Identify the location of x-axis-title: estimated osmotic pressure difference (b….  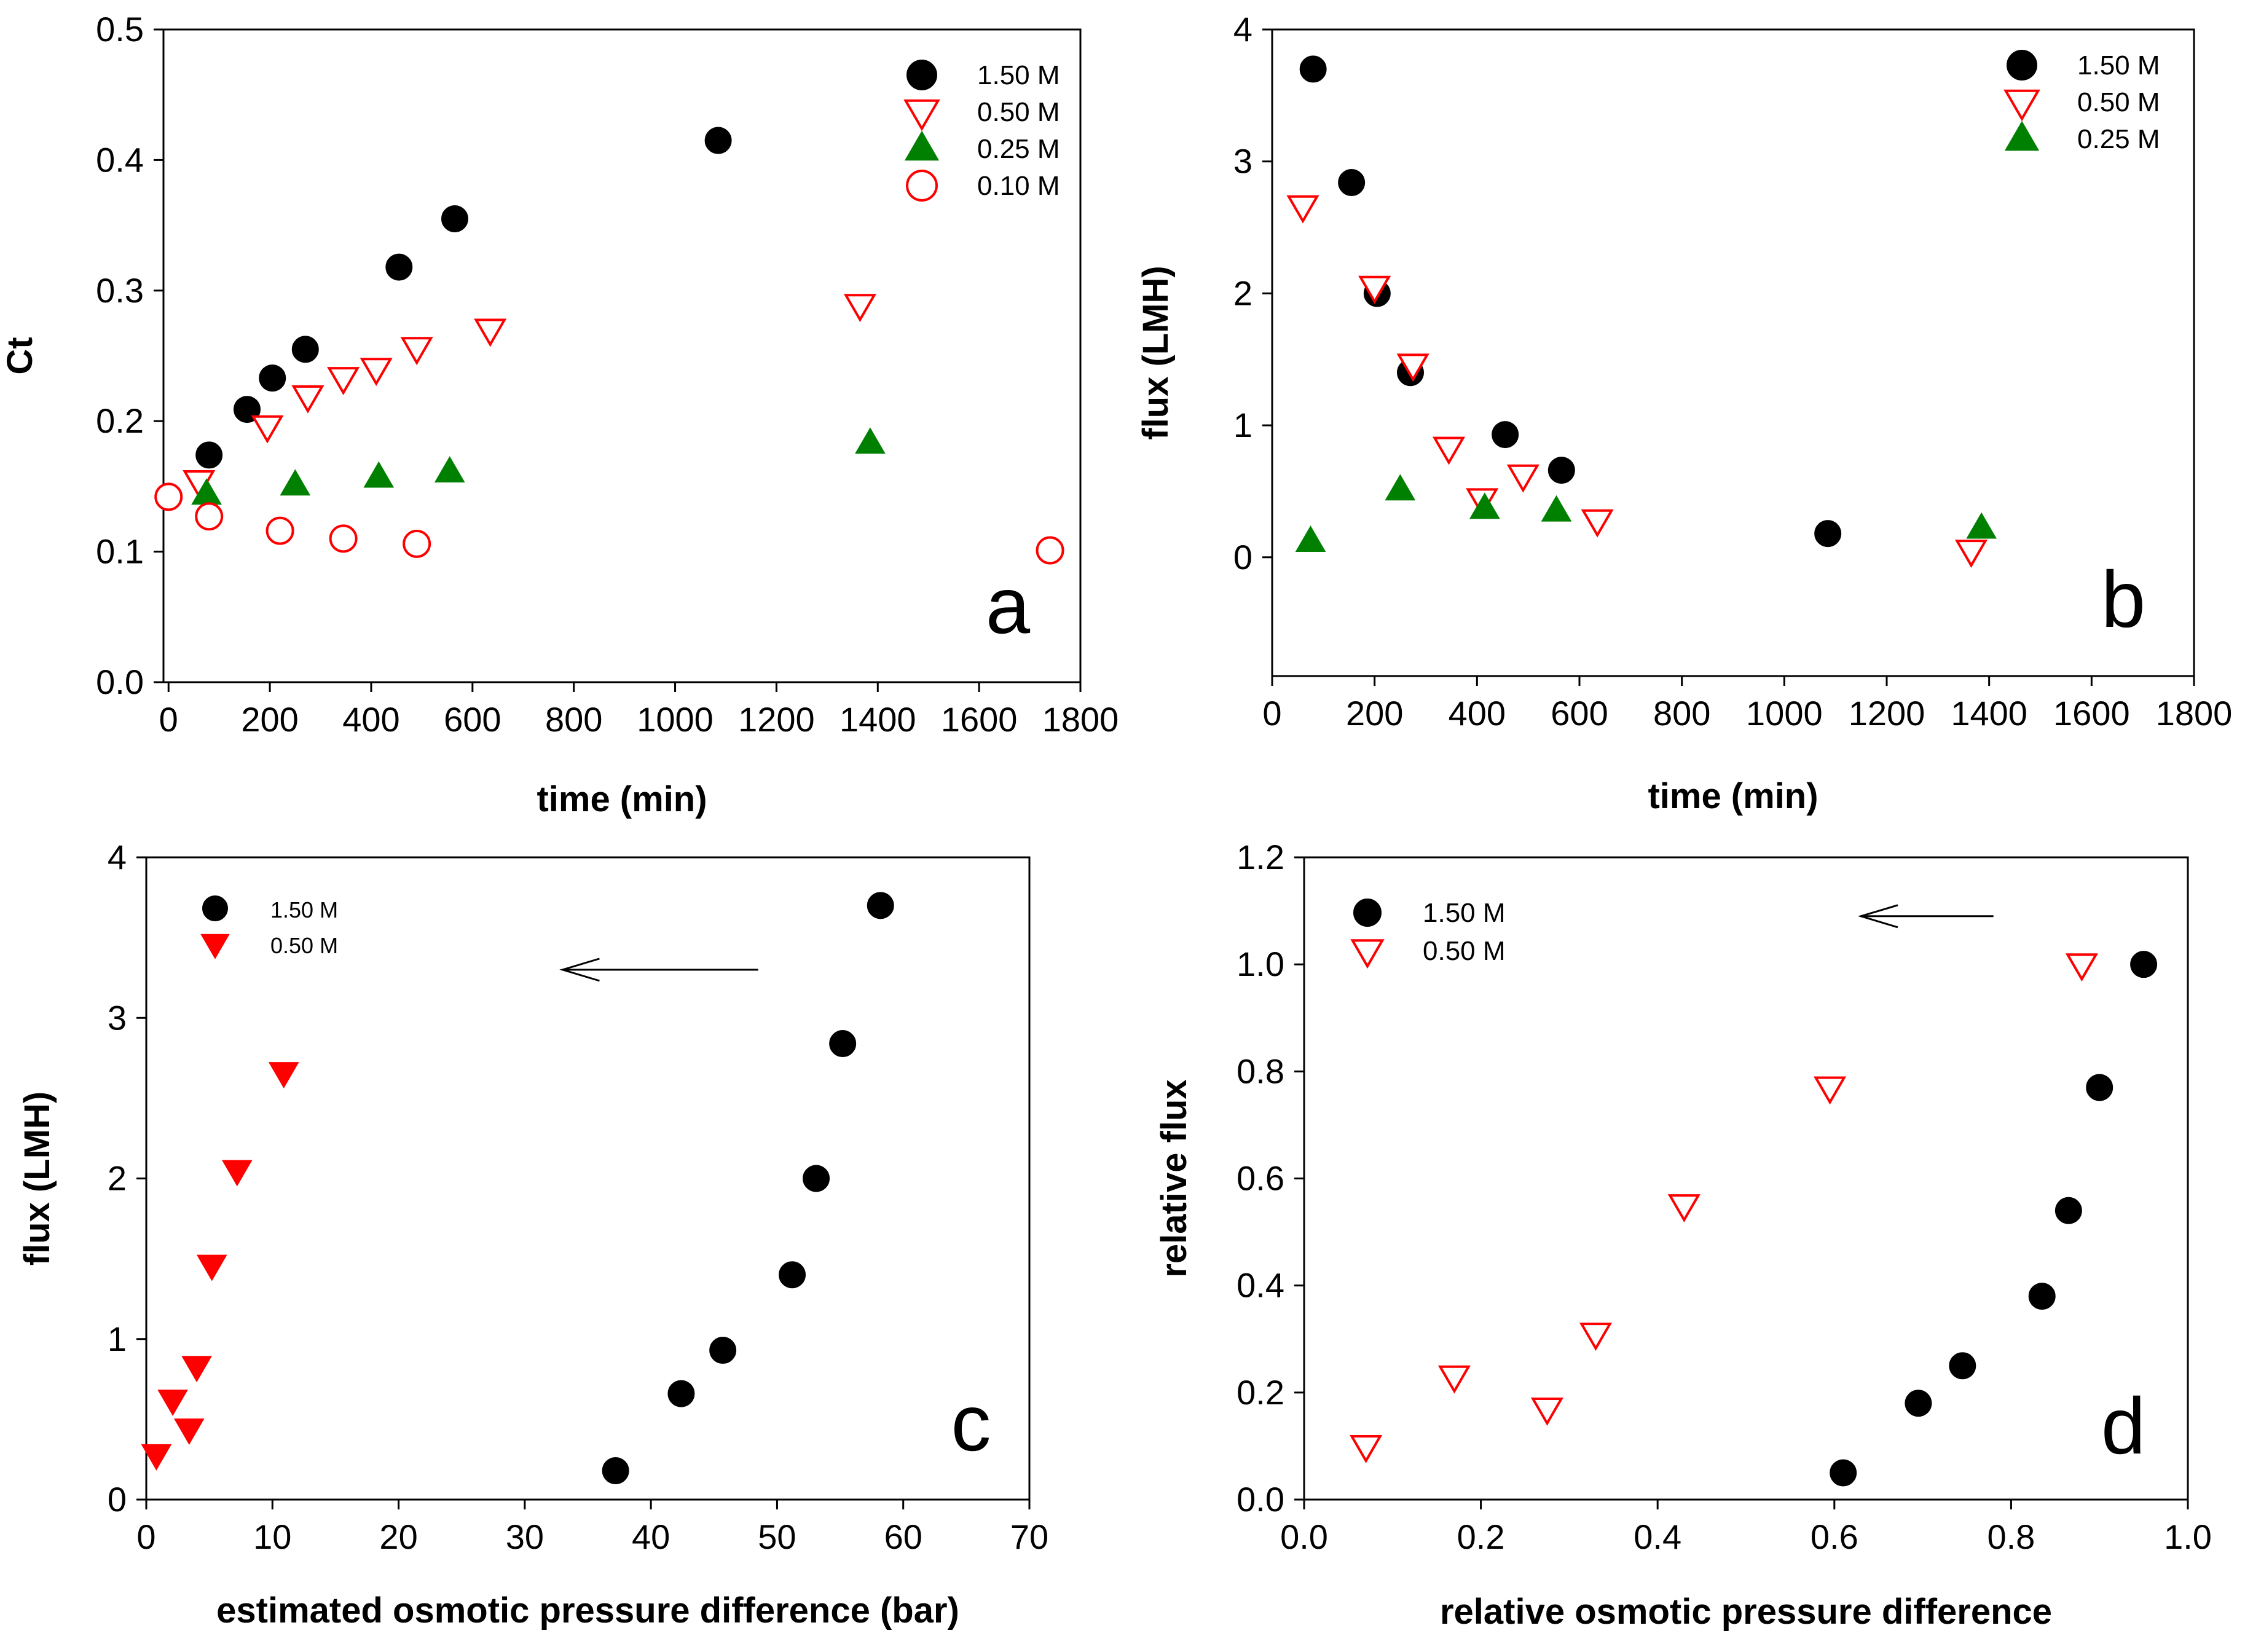
(587, 1611).